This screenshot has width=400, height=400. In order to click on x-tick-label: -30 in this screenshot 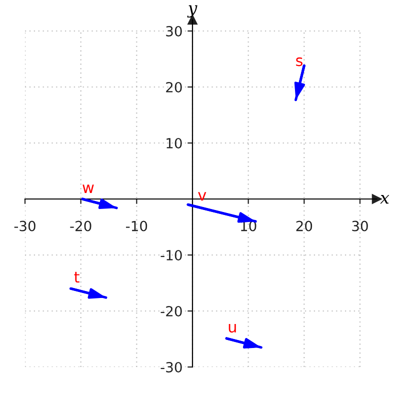, I will do `click(25, 226)`.